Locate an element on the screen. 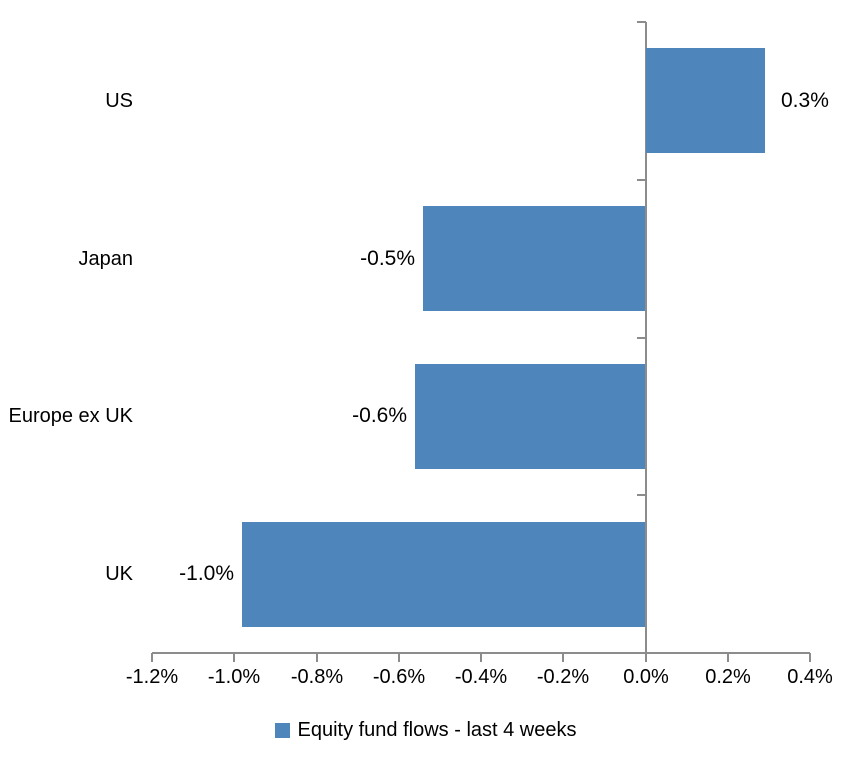  y-axis-line is located at coordinates (646, 338).